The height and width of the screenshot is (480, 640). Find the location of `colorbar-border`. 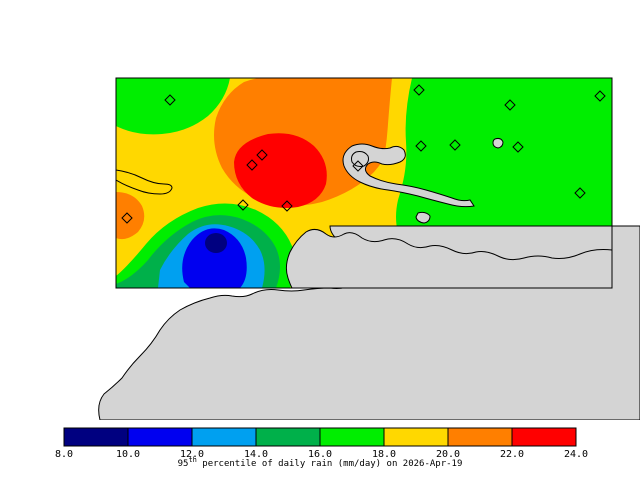

colorbar-border is located at coordinates (320, 437).